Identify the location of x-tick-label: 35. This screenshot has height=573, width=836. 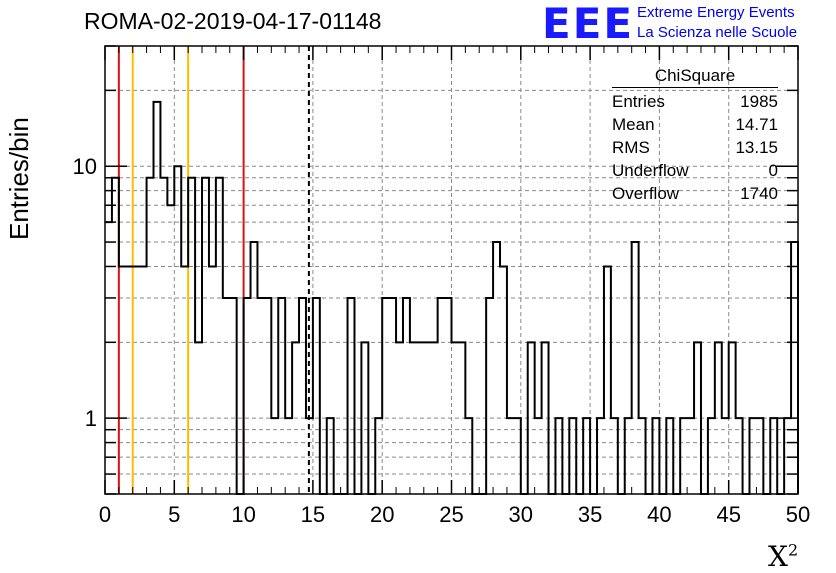
(590, 514).